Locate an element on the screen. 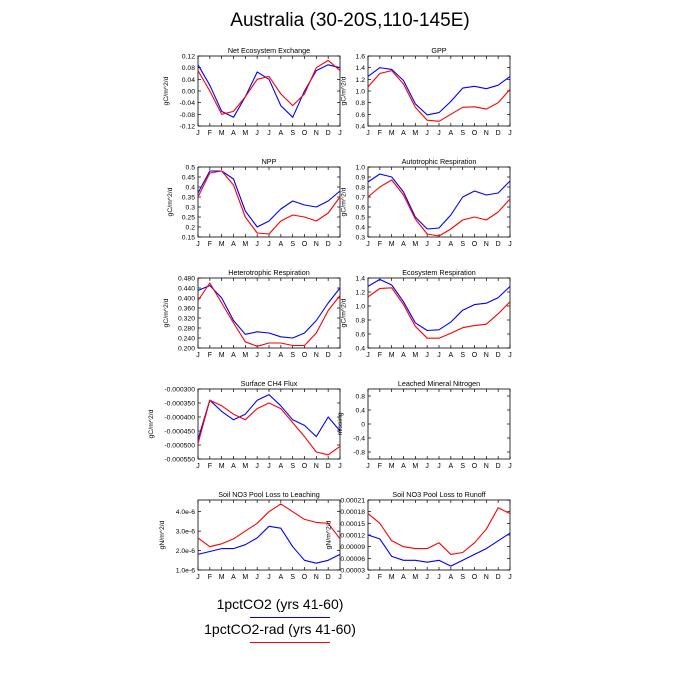 This screenshot has height=700, width=700. surface-ch4-flux-ytick-label: -0.000550 is located at coordinates (179, 460).